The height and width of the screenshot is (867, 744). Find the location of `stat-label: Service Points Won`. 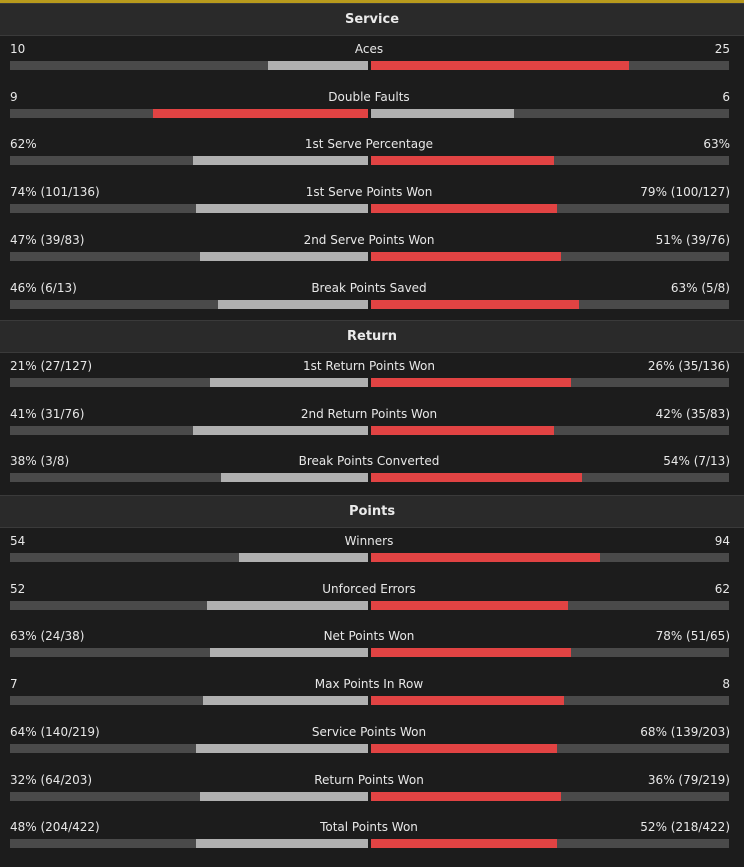

stat-label: Service Points Won is located at coordinates (369, 732).